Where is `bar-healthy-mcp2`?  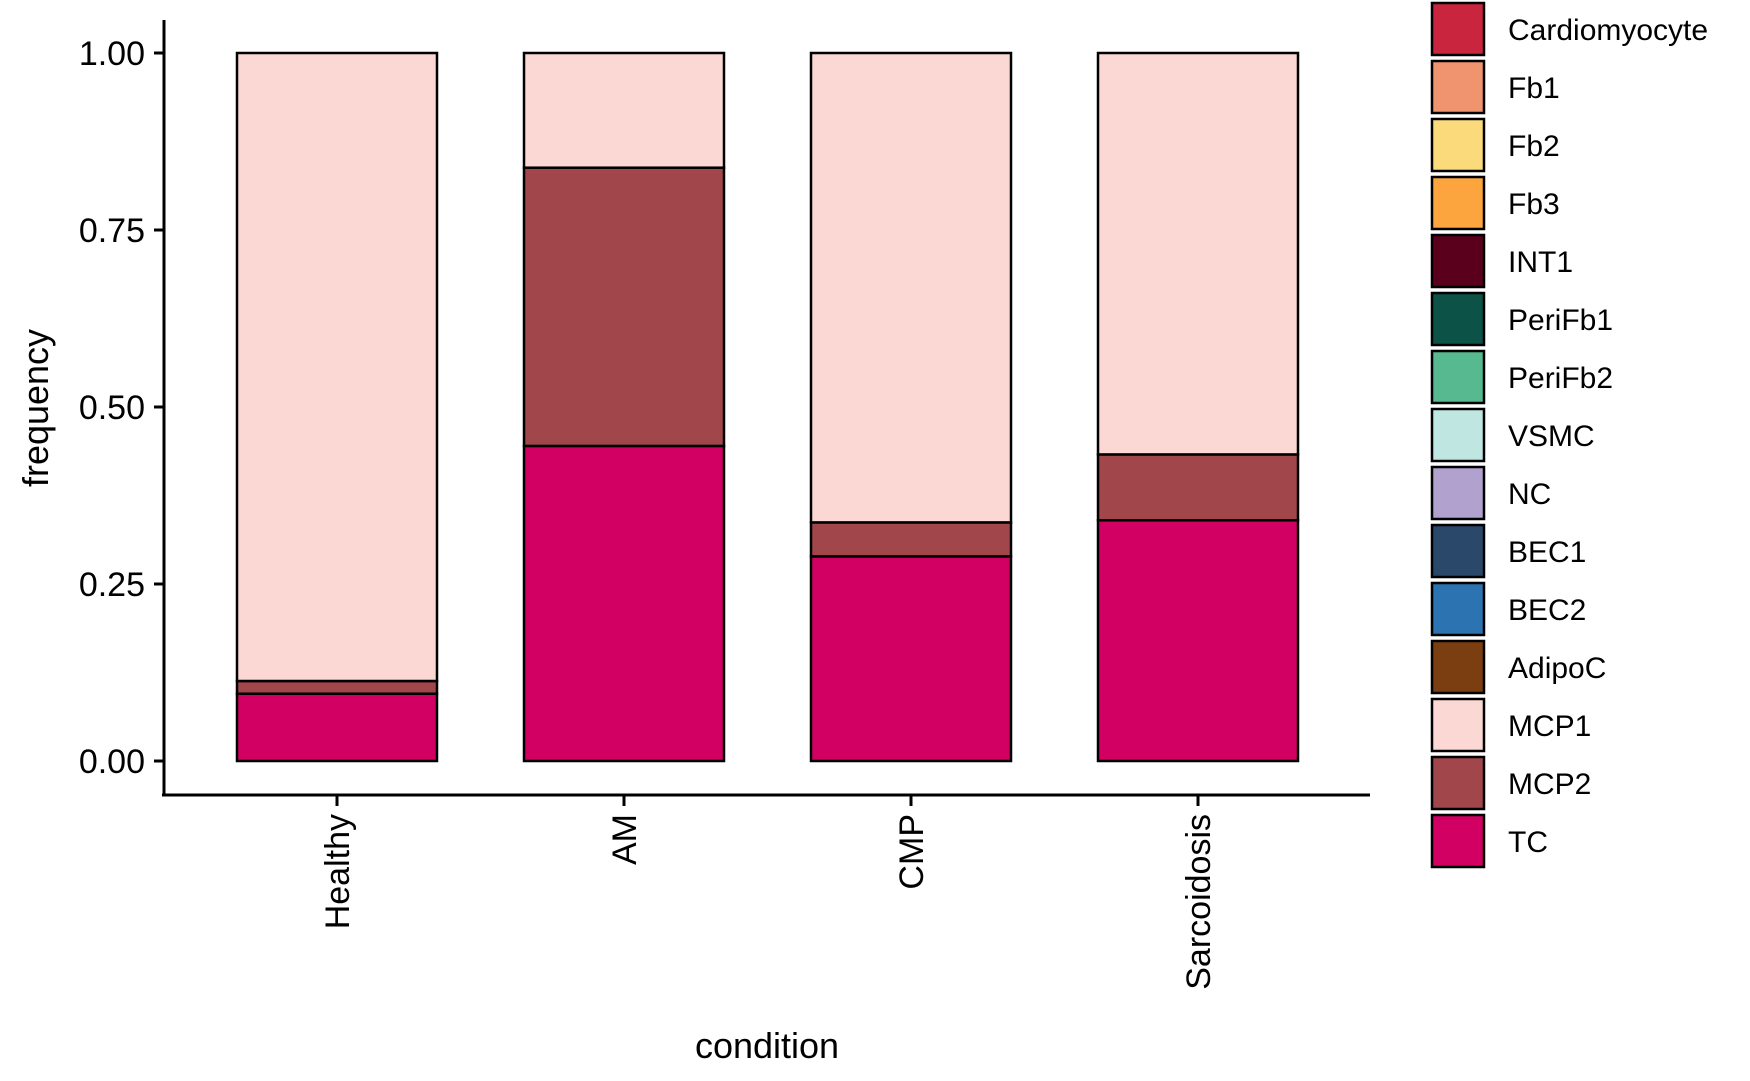 bar-healthy-mcp2 is located at coordinates (337, 687).